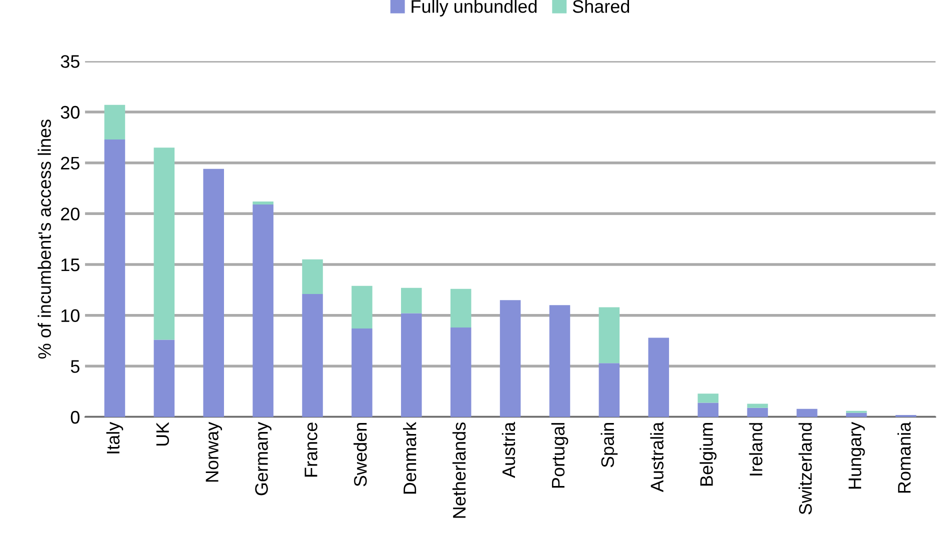 The image size is (945, 556). What do you see at coordinates (70, 315) in the screenshot?
I see `y-tick-label: 10` at bounding box center [70, 315].